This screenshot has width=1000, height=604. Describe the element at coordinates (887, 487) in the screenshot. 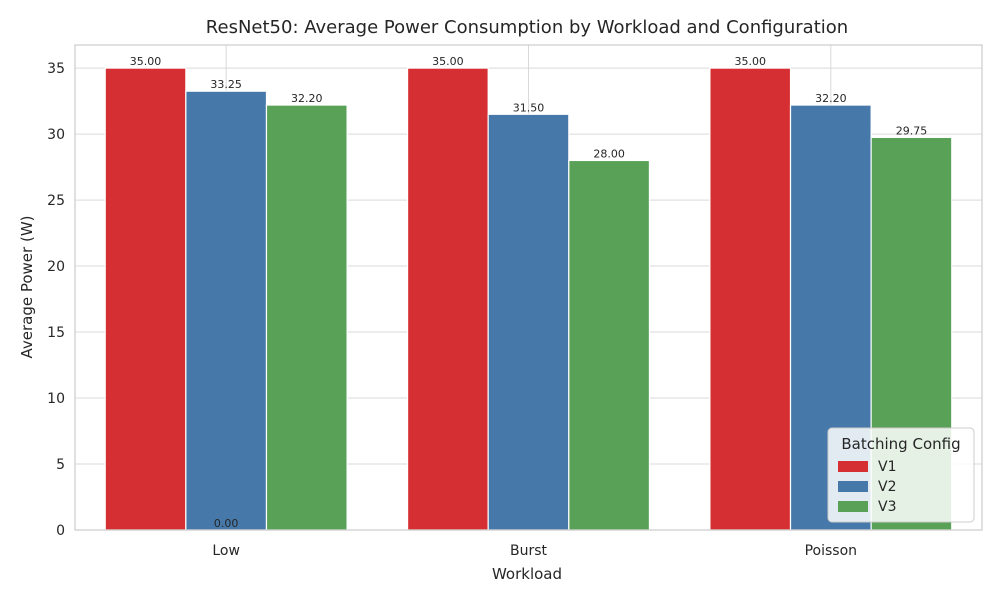

I see `legend-label-v2: V2` at that location.